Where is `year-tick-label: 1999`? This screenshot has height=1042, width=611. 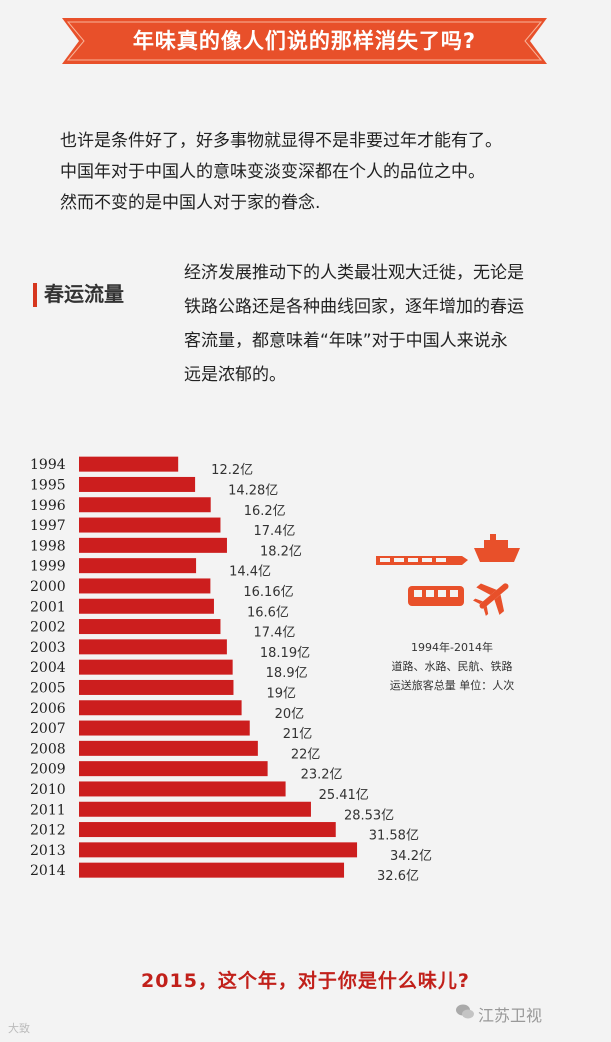 year-tick-label: 1999 is located at coordinates (48, 567).